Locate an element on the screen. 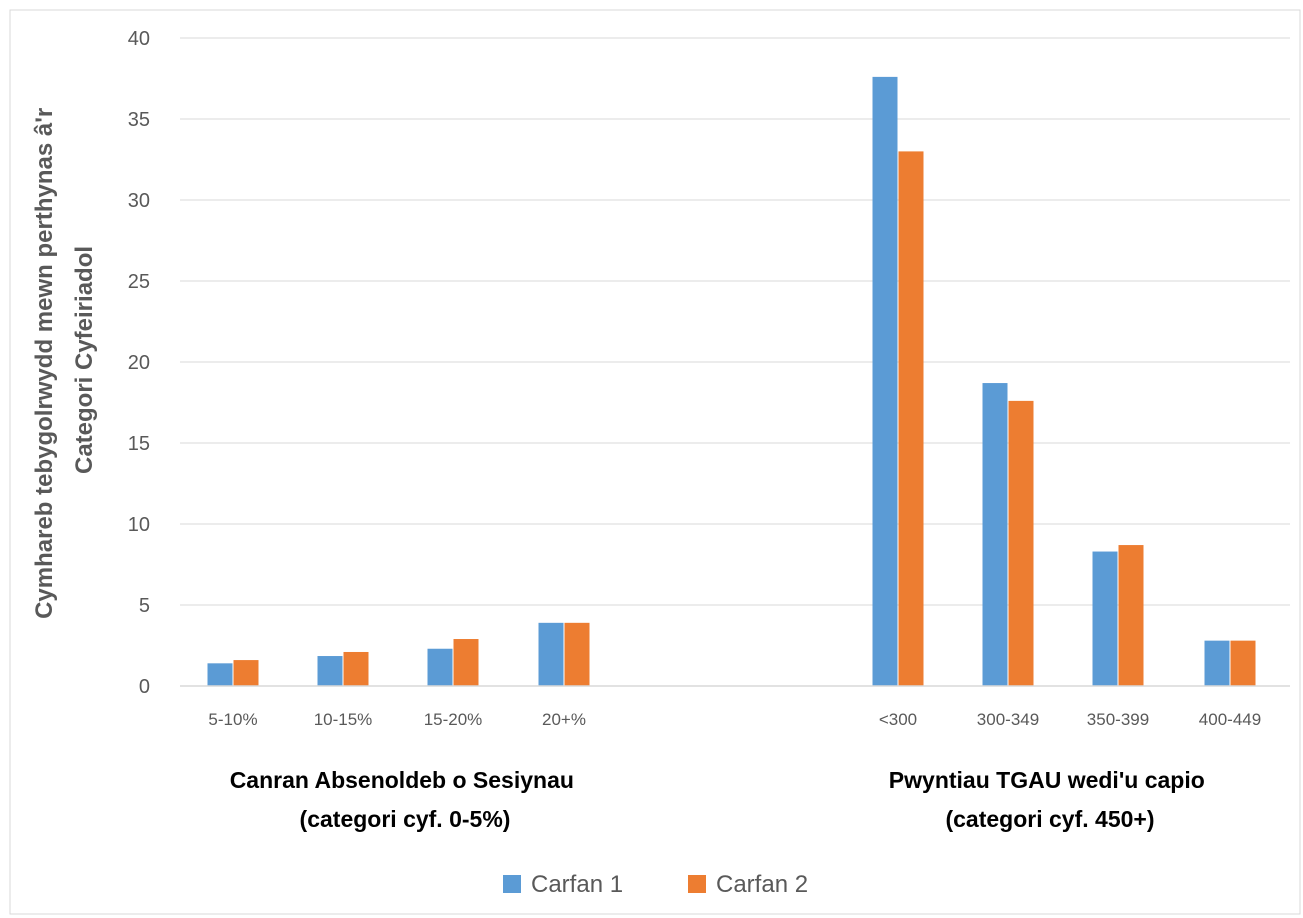  y-tick-label-30: 30 is located at coordinates (139, 201).